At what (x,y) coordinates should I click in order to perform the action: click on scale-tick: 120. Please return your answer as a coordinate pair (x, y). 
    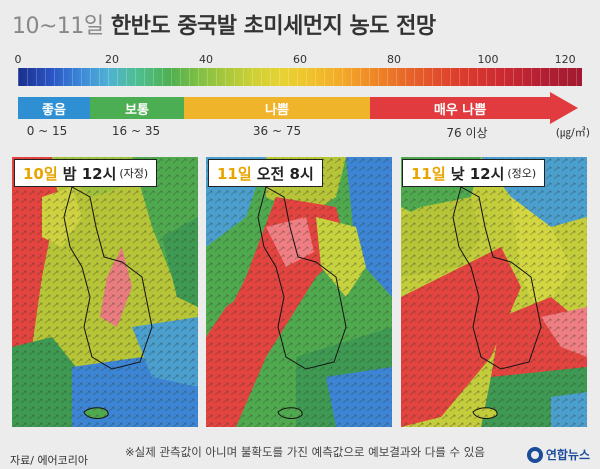
    Looking at the image, I should click on (565, 59).